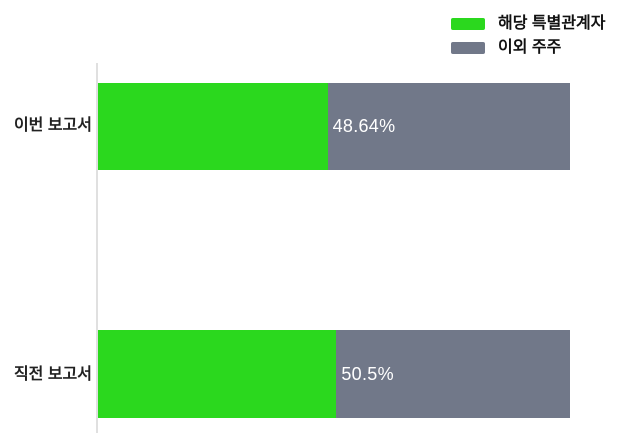  Describe the element at coordinates (453, 374) in the screenshot. I see `bar-segment-other-shareholders: 50.5%` at that location.